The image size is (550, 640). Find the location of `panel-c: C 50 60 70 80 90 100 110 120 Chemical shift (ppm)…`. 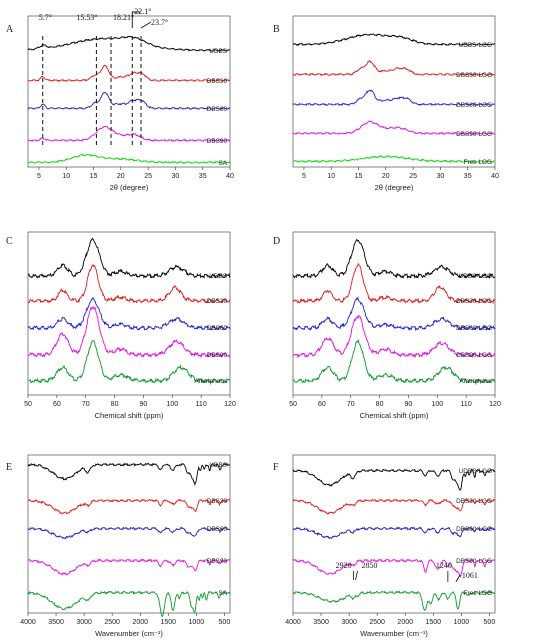

panel-c: C 50 60 70 80 90 100 110 120 Chemical shift (ppm)… is located at coordinates (121, 325).